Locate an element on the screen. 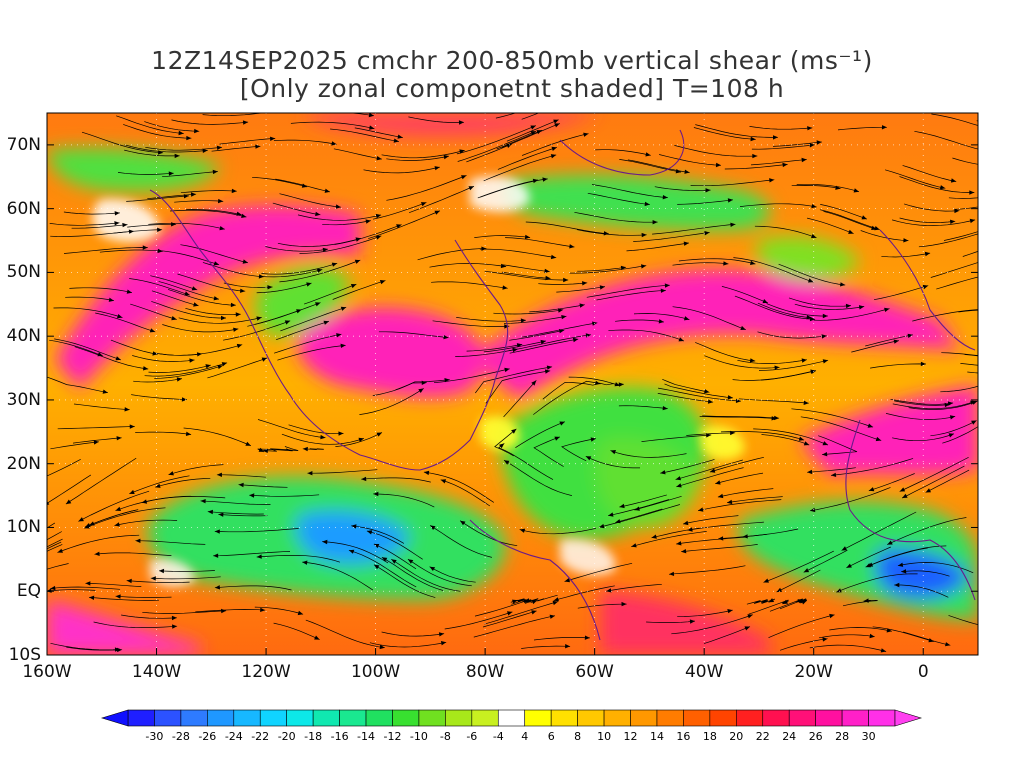 Image resolution: width=1024 pixels, height=768 pixels. easterly-west-africa is located at coordinates (647, 482).